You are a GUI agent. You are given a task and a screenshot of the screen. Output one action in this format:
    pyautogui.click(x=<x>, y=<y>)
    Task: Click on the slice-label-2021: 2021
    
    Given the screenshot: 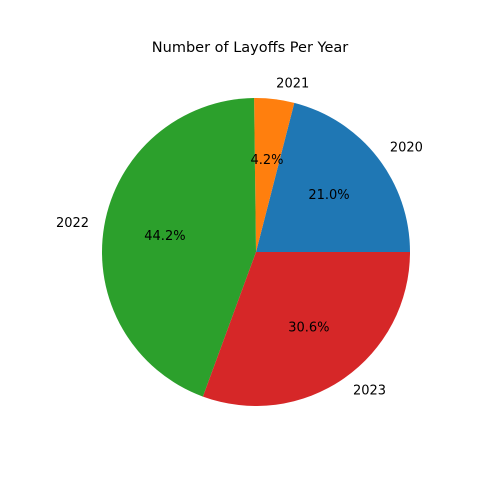 What is the action you would take?
    pyautogui.click(x=292, y=83)
    